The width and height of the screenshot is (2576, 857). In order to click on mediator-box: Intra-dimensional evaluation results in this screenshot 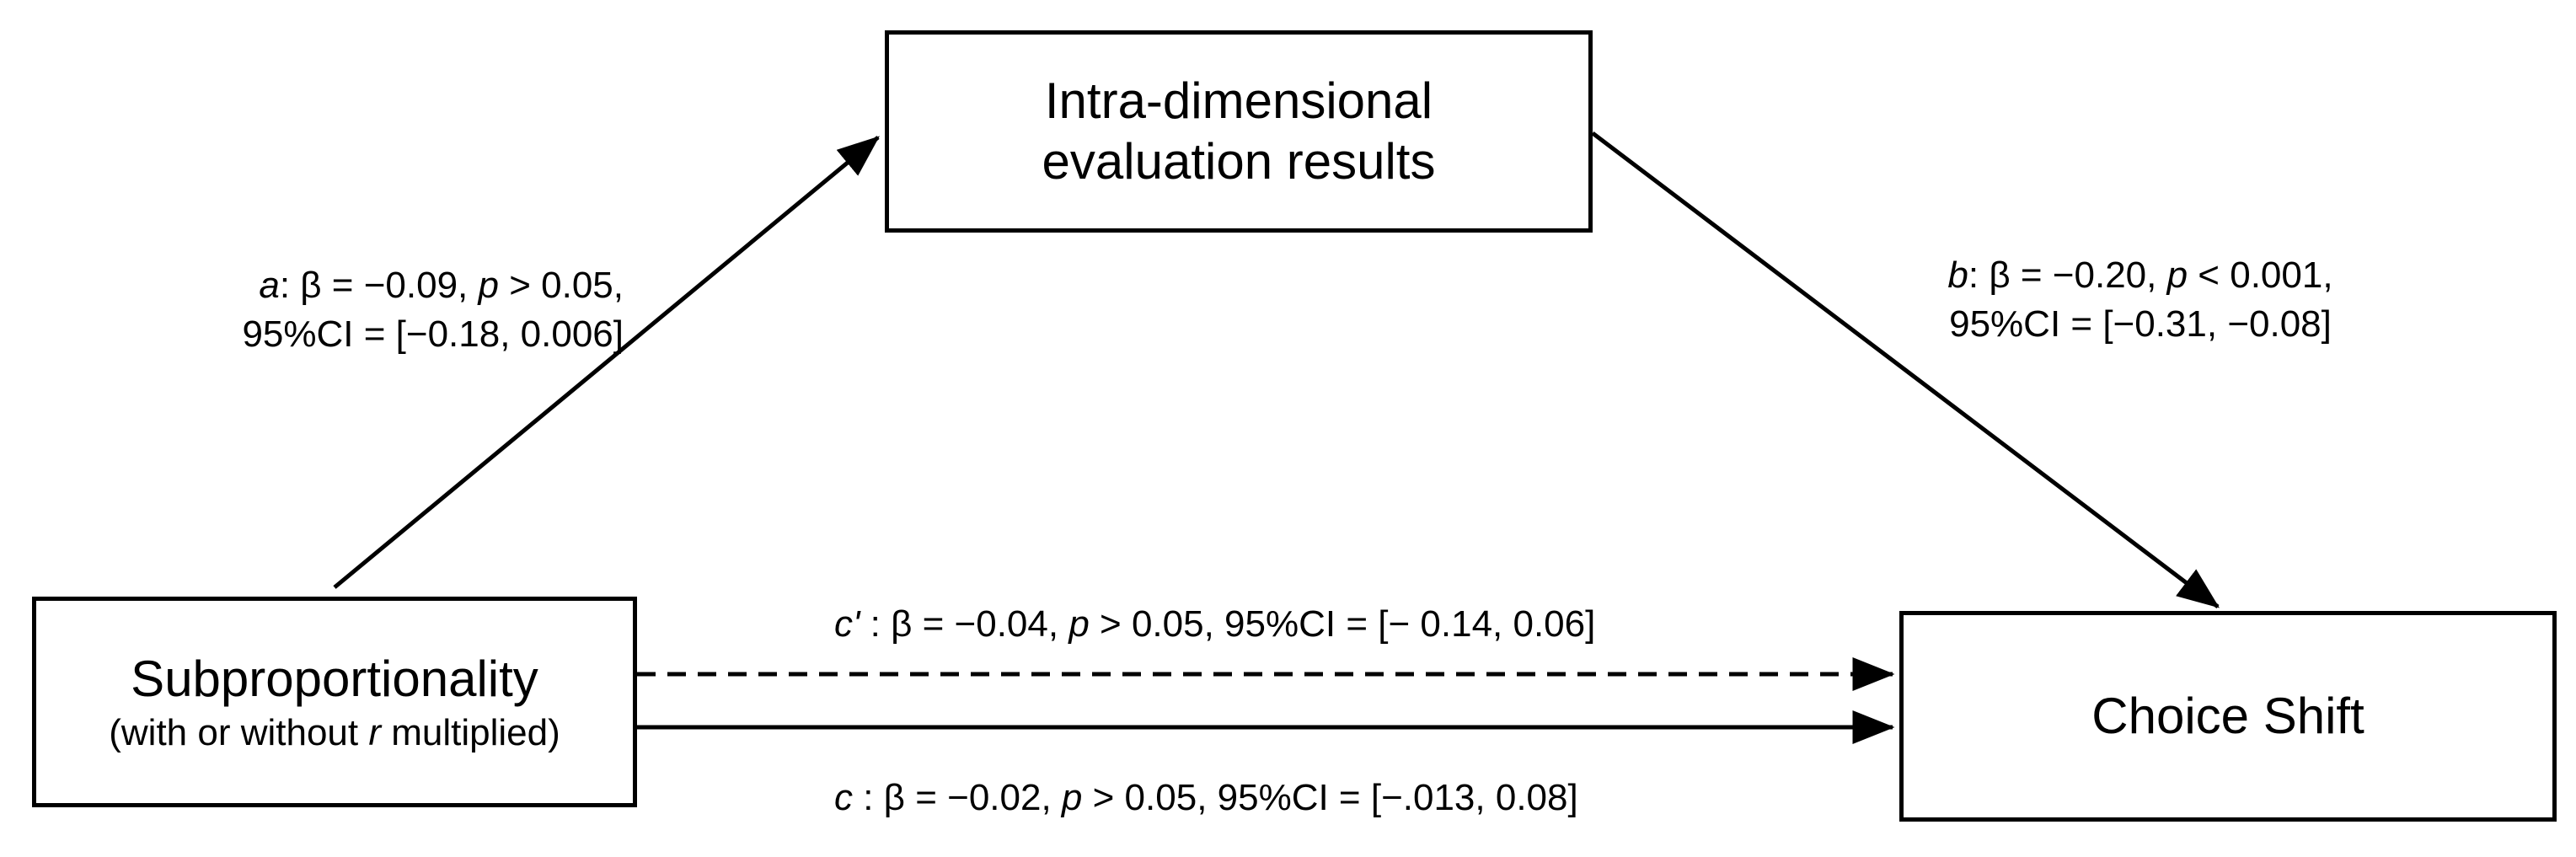, I will do `click(1239, 131)`.